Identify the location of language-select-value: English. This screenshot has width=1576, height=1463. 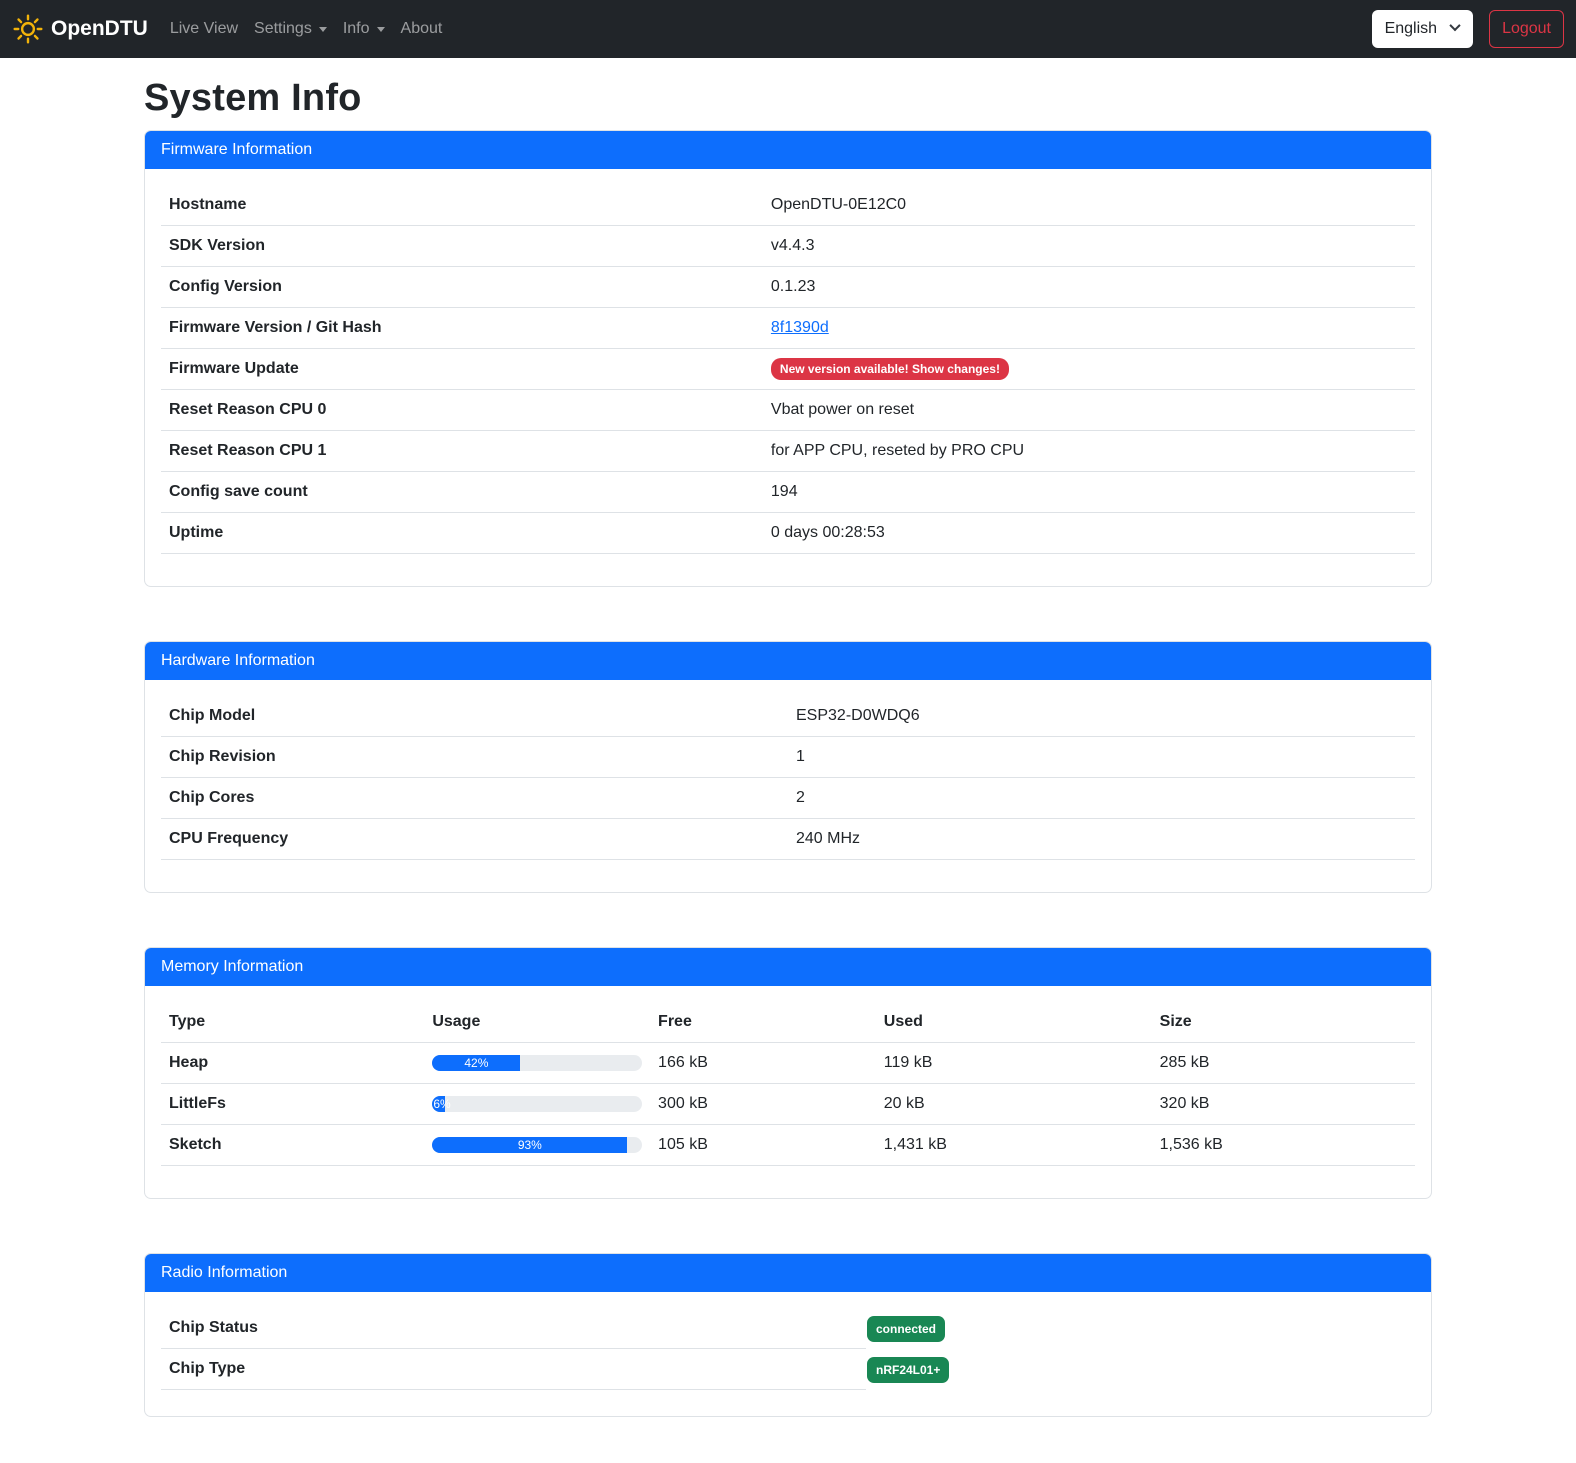
(1411, 28).